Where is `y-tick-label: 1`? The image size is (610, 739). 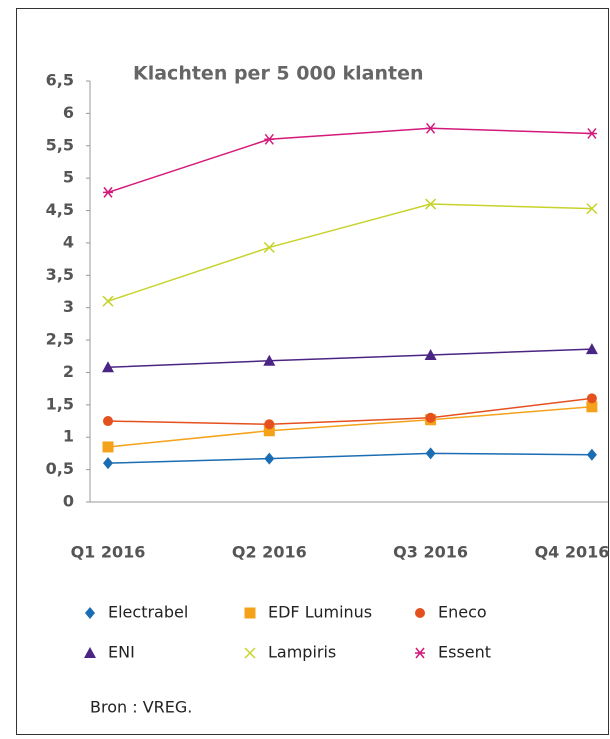
y-tick-label: 1 is located at coordinates (68, 436).